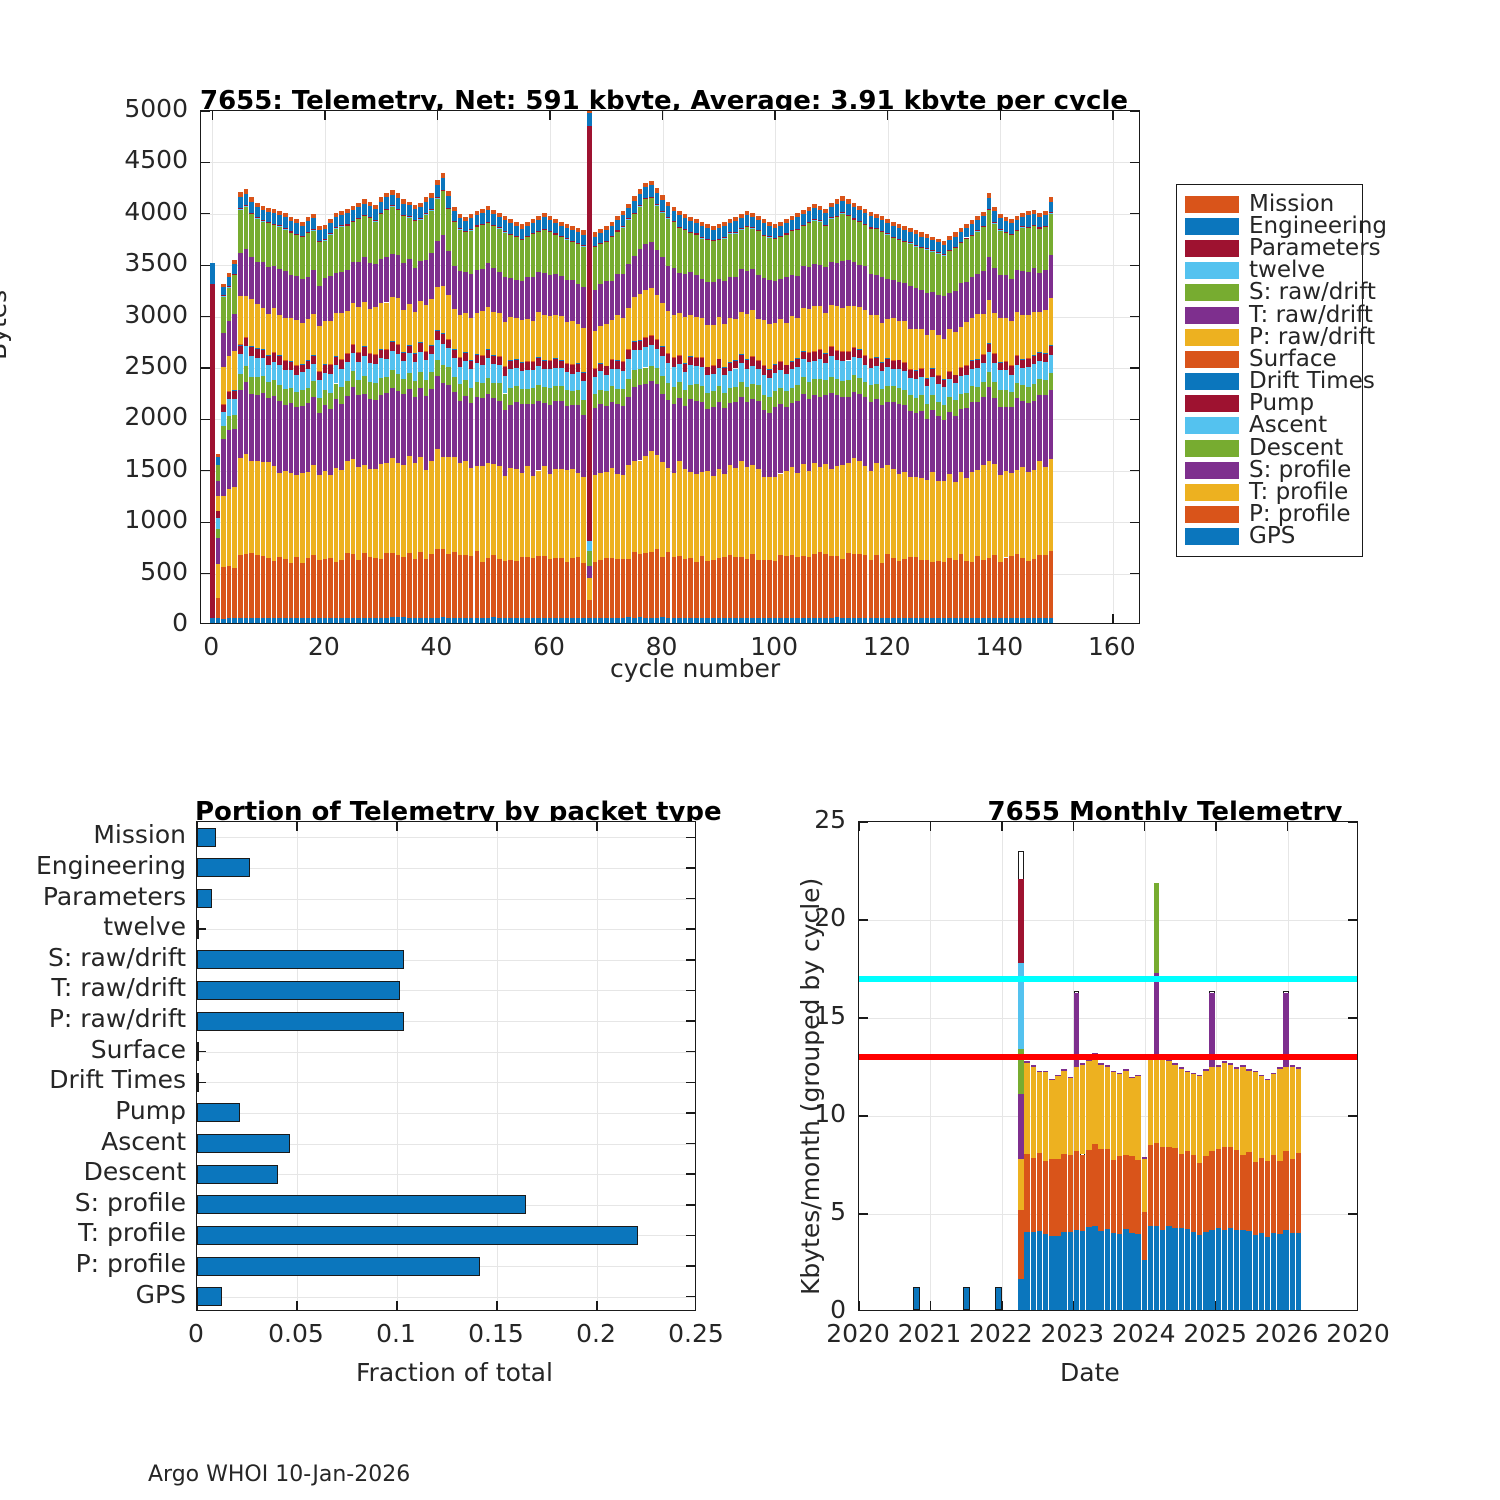  Describe the element at coordinates (117, 1019) in the screenshot. I see `bl-category-label-6: P: raw/drift` at that location.